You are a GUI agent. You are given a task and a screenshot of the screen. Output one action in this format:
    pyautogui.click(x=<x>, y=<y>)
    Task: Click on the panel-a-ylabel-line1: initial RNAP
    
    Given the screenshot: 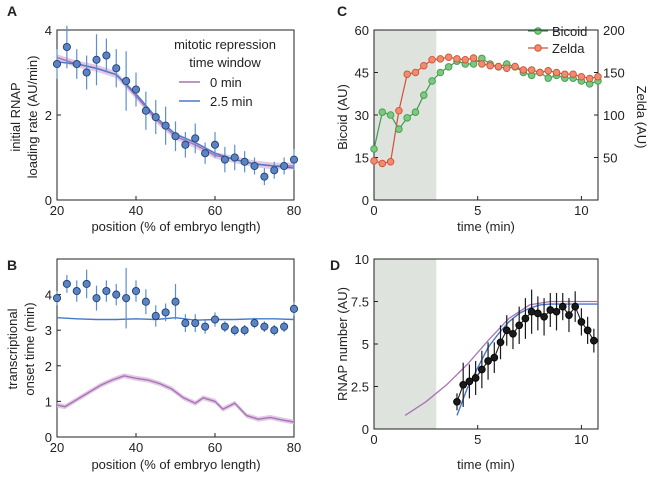 What is the action you would take?
    pyautogui.click(x=15, y=116)
    